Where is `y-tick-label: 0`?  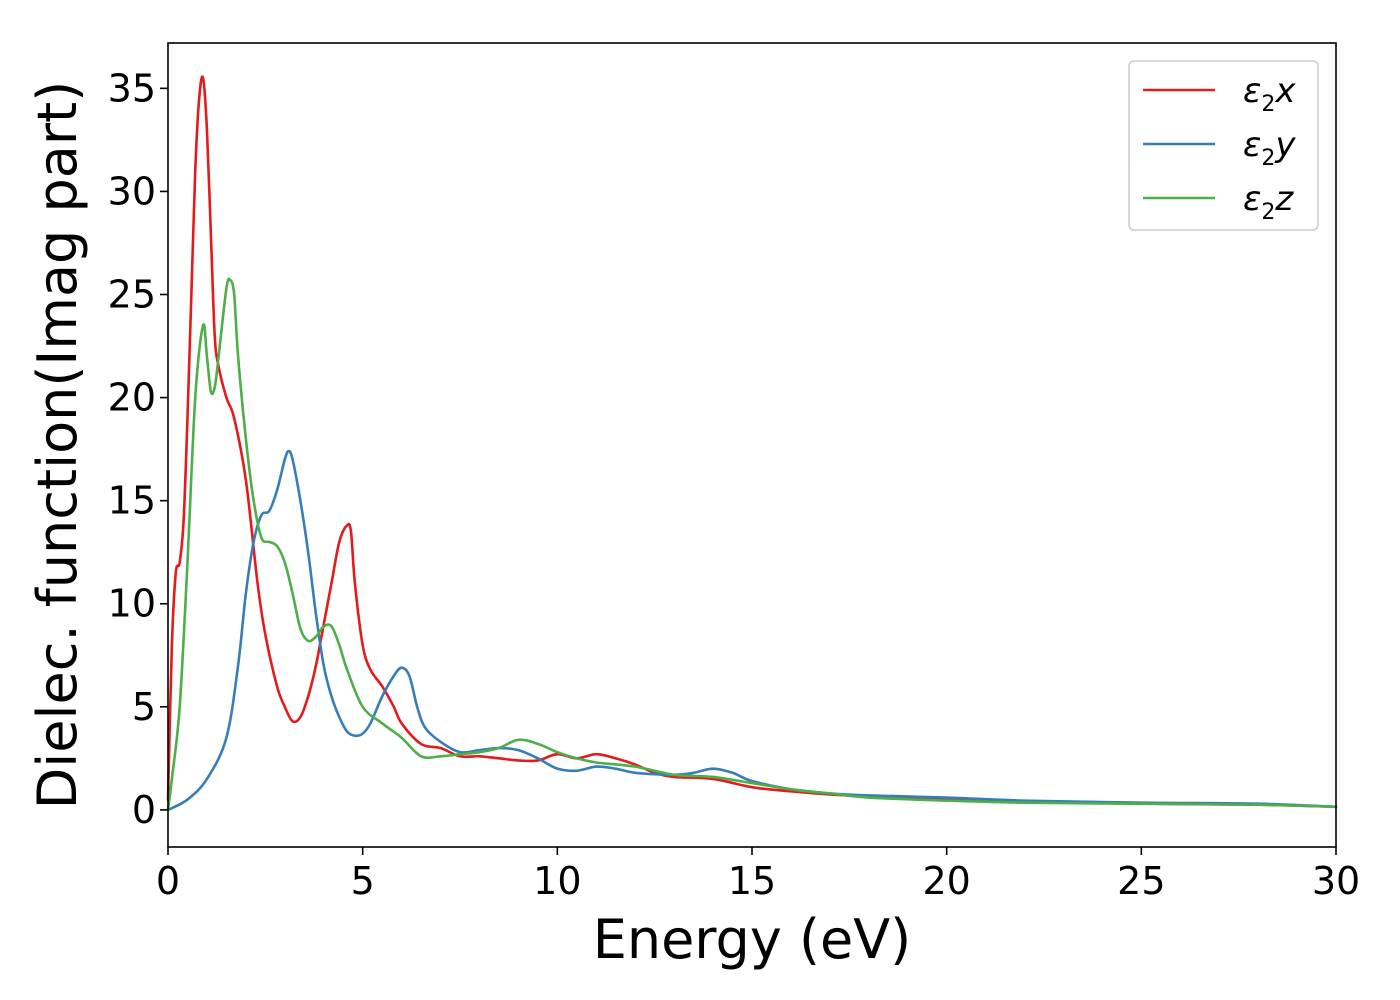
y-tick-label: 0 is located at coordinates (144, 810).